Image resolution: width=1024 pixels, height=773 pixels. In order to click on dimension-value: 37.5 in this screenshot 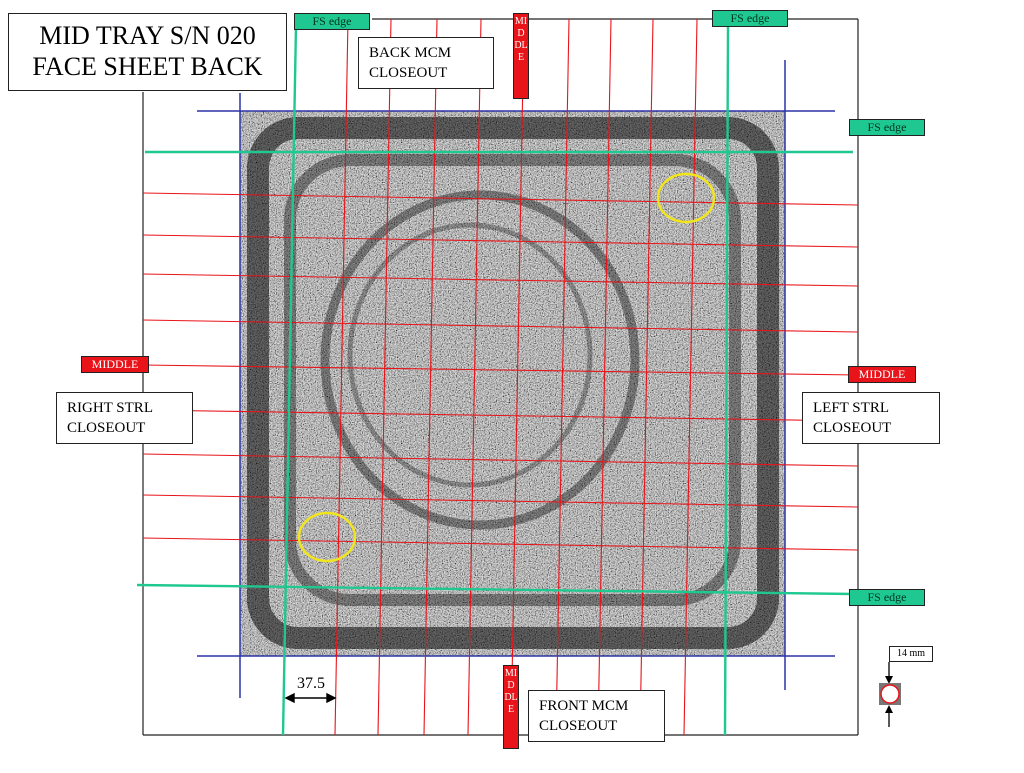, I will do `click(311, 683)`.